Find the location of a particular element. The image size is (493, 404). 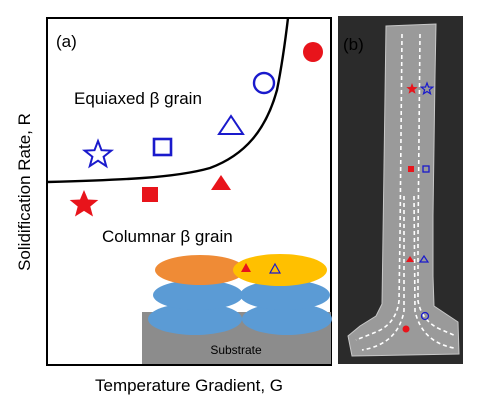

substrate-label: Substrate is located at coordinates (236, 350).